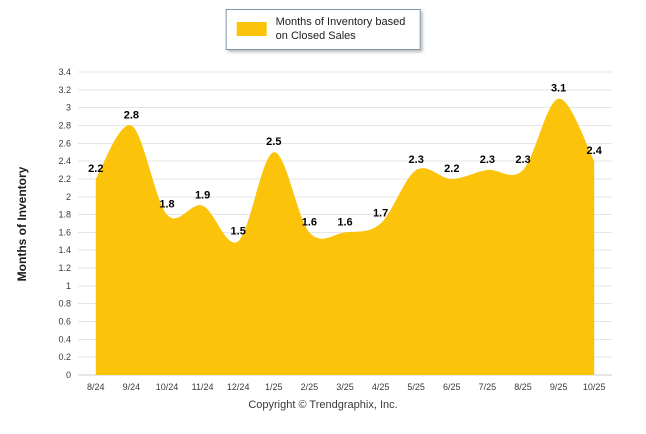  Describe the element at coordinates (274, 387) in the screenshot. I see `x-tick-label: 1/25` at that location.